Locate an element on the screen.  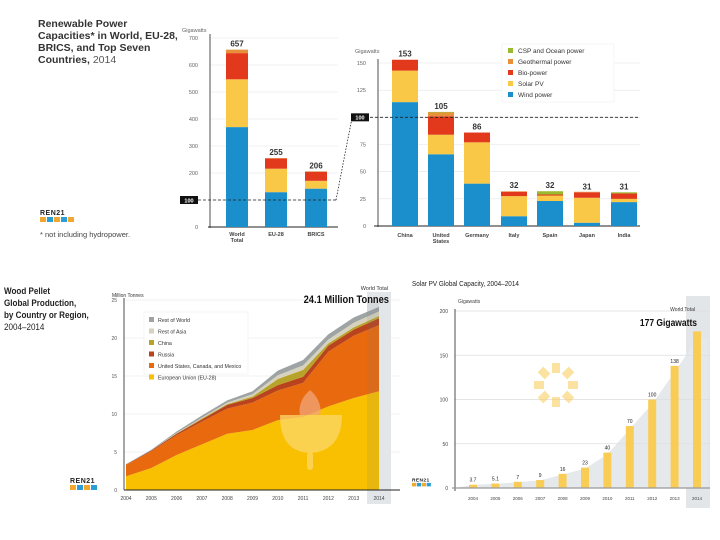
bar-segment-geothermal is located at coordinates (514, 191).